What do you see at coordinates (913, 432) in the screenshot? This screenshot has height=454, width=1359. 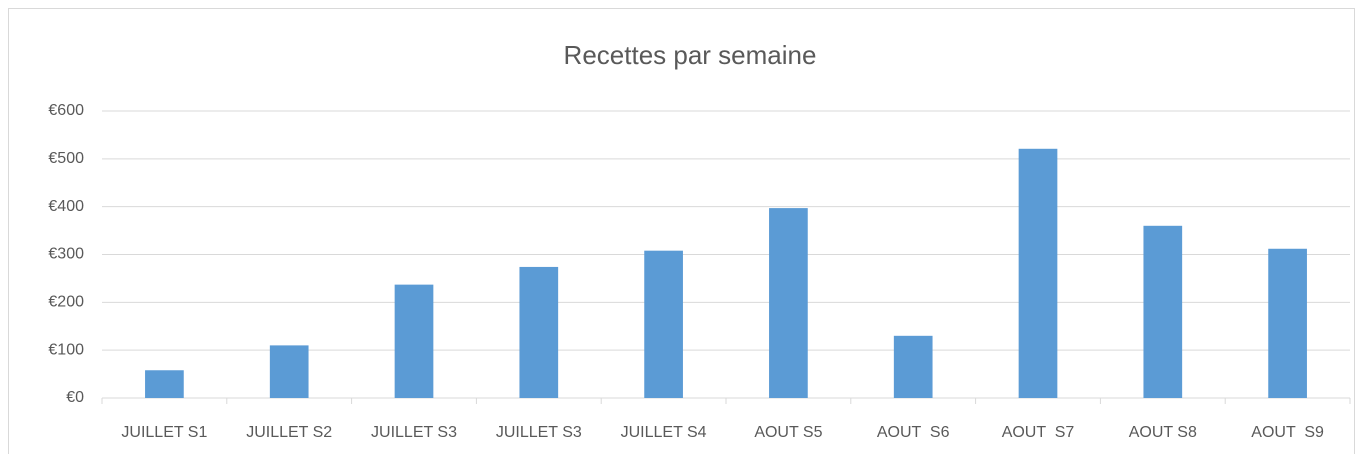 I see `x-tick-label: AOUT S6` at bounding box center [913, 432].